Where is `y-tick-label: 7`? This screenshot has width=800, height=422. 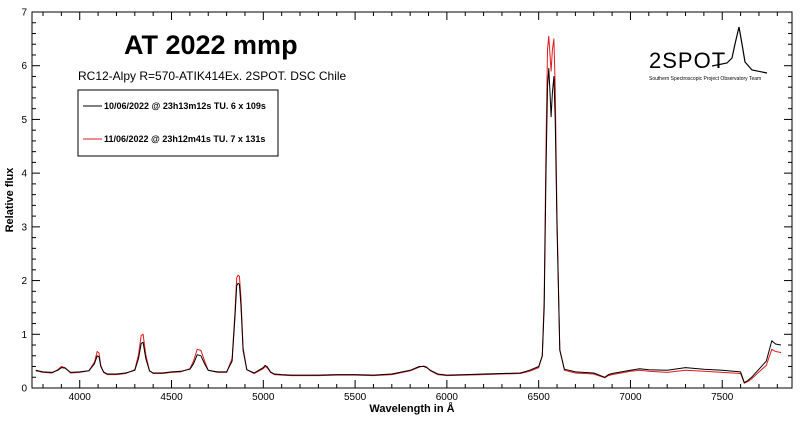
y-tick-label: 7 is located at coordinates (24, 13).